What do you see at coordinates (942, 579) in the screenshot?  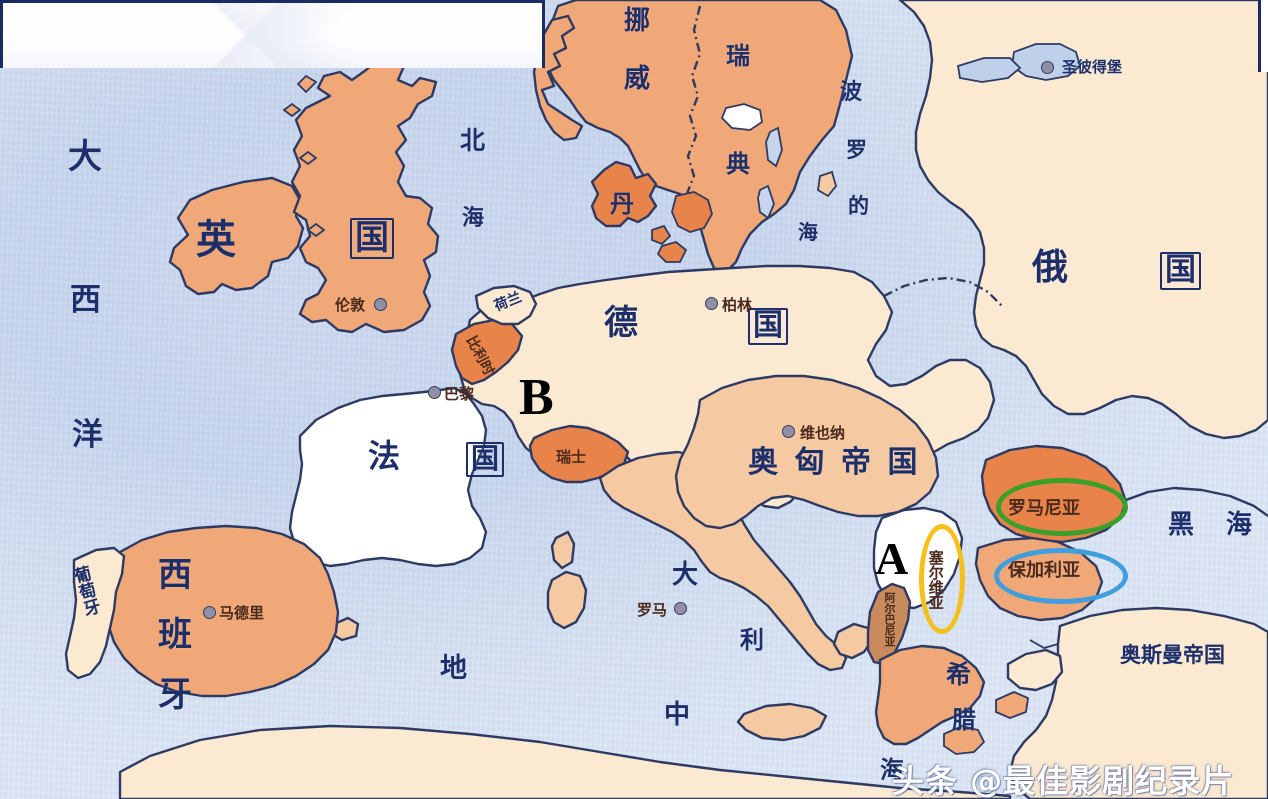 I see `serbia-highlight-ellipse` at bounding box center [942, 579].